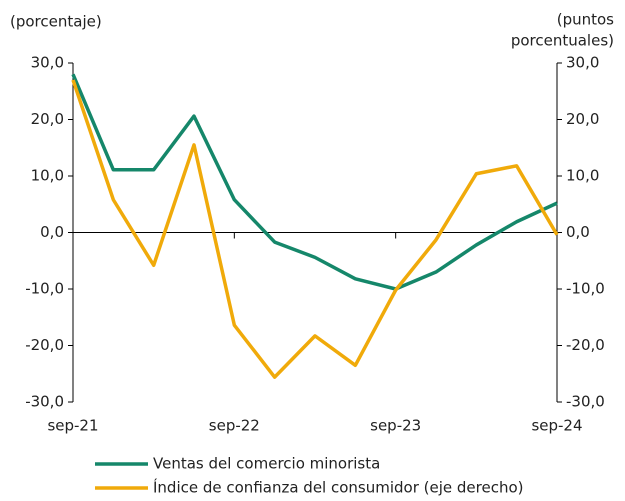 The width and height of the screenshot is (625, 501). Describe the element at coordinates (47, 63) in the screenshot. I see `y-tick-label: 30,0` at that location.